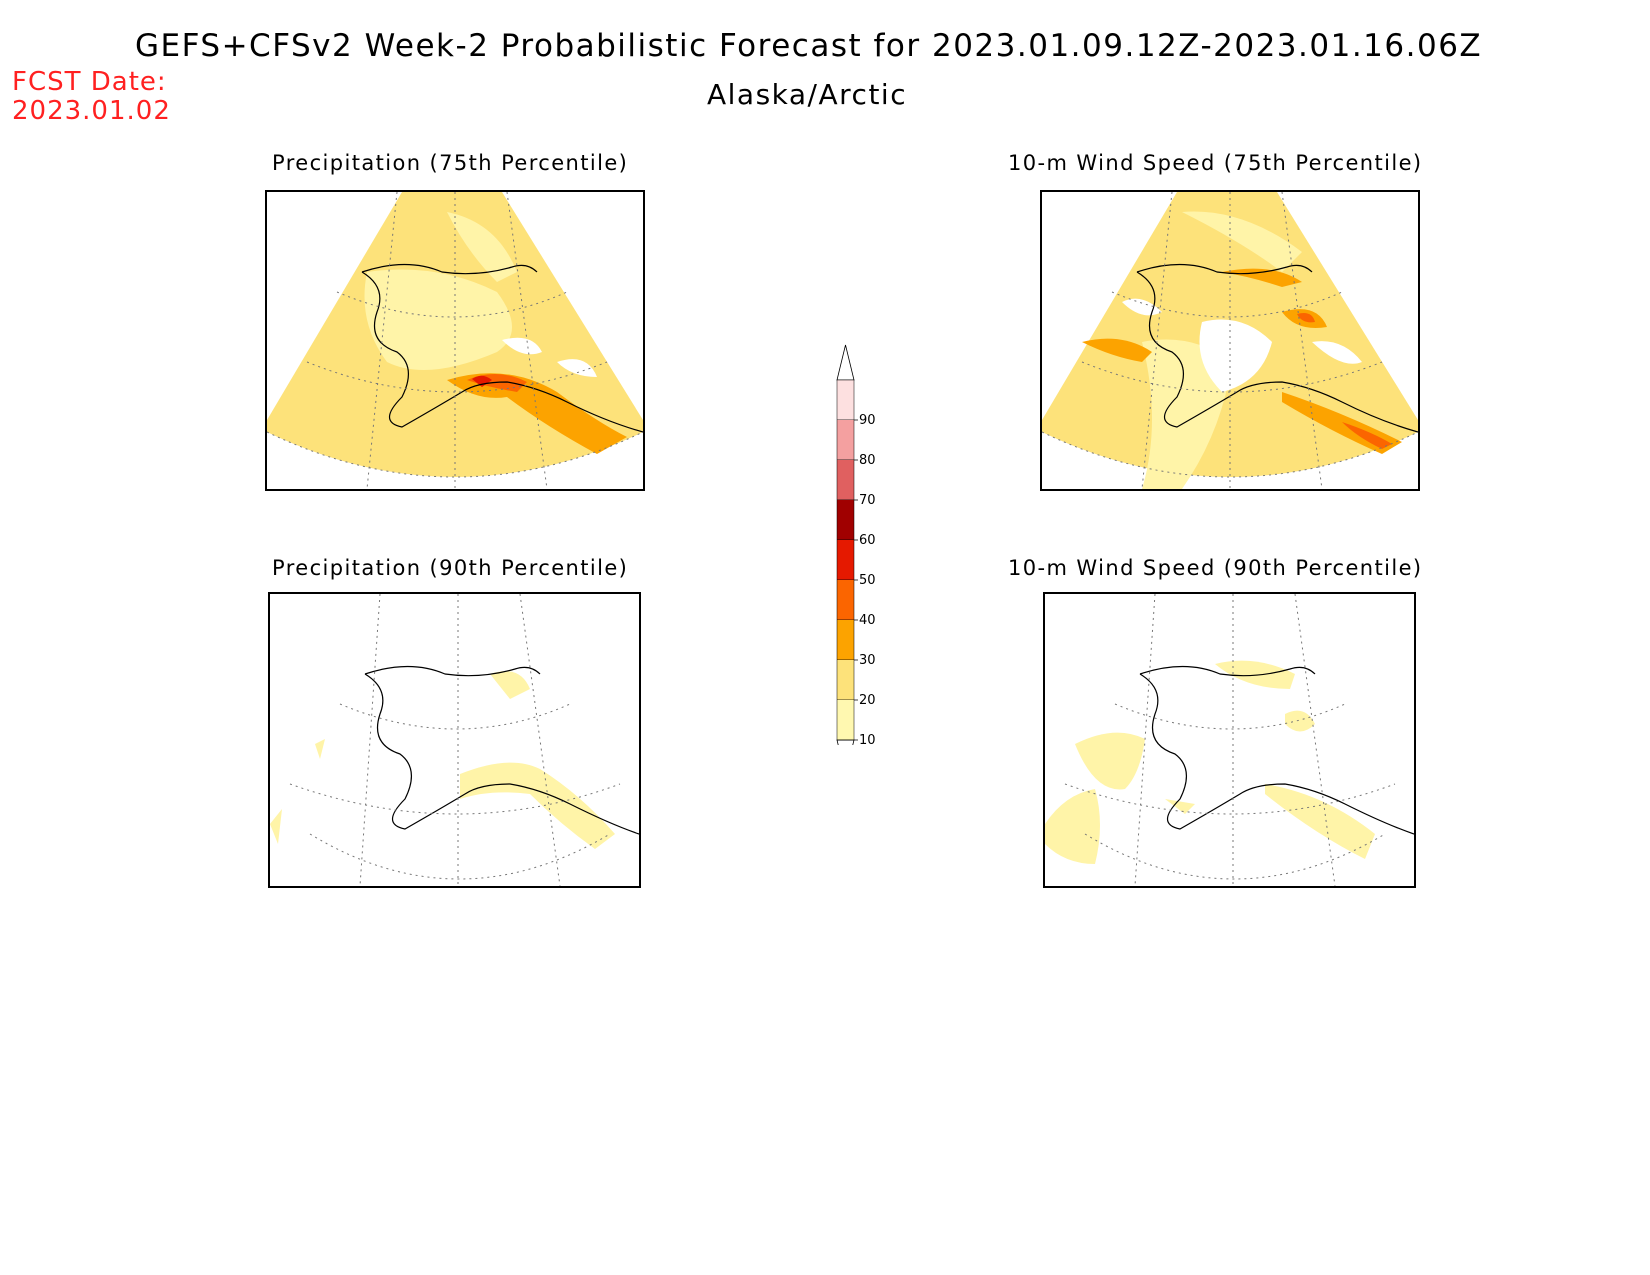 This screenshot has width=1650, height=1275. Describe the element at coordinates (450, 568) in the screenshot. I see `panel-title-precip-90: Precipitation (90th Percentile)` at that location.